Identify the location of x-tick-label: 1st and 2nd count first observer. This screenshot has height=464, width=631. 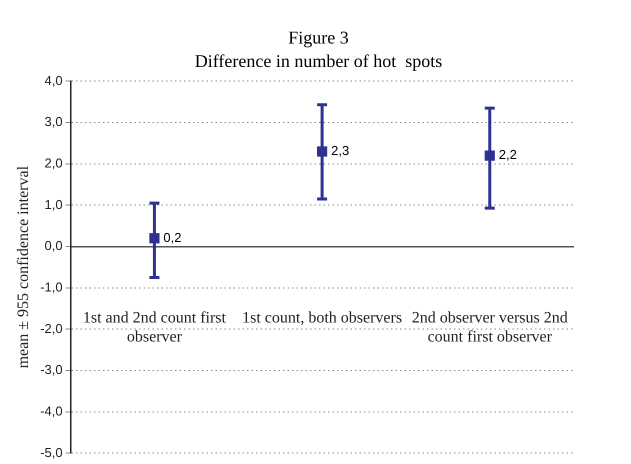
(154, 327).